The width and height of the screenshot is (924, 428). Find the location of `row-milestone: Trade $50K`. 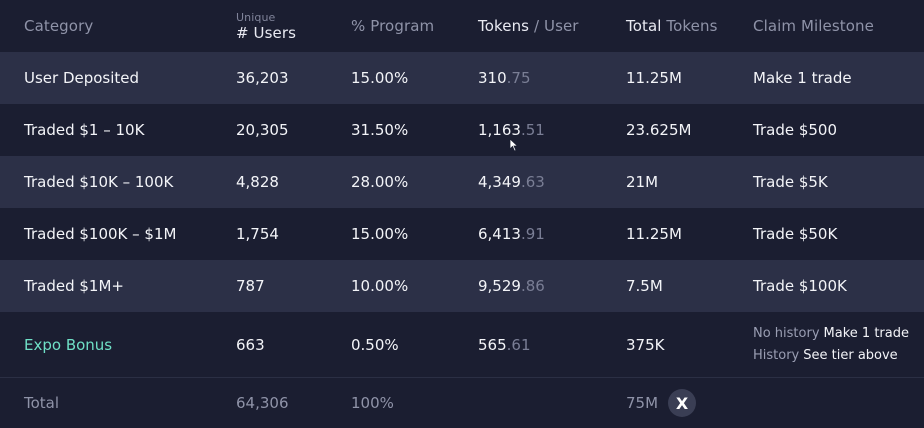

row-milestone: Trade $50K is located at coordinates (795, 234).